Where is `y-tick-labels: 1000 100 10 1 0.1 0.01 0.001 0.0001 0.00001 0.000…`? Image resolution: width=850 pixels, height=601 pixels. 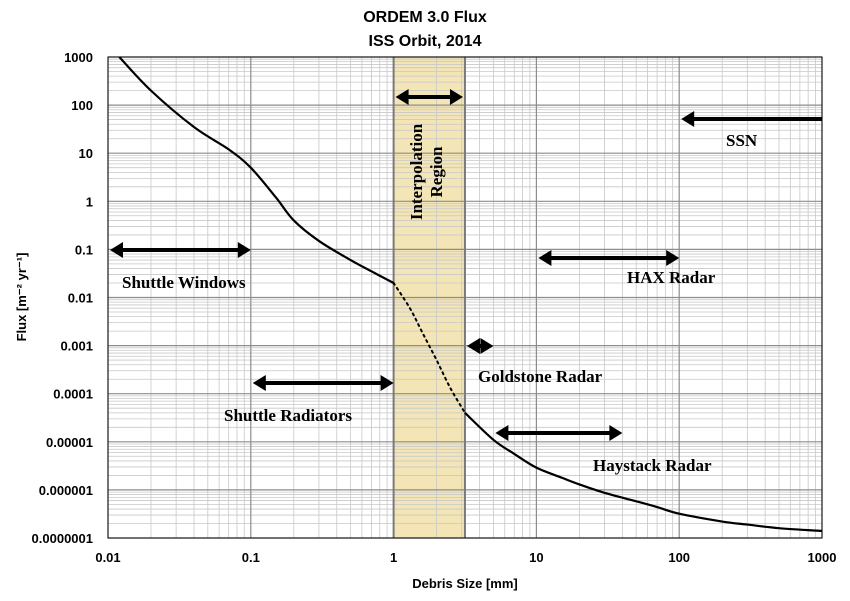 y-tick-labels: 1000 100 10 1 0.1 0.01 0.001 0.0001 0.00001 0.000… is located at coordinates (62, 298).